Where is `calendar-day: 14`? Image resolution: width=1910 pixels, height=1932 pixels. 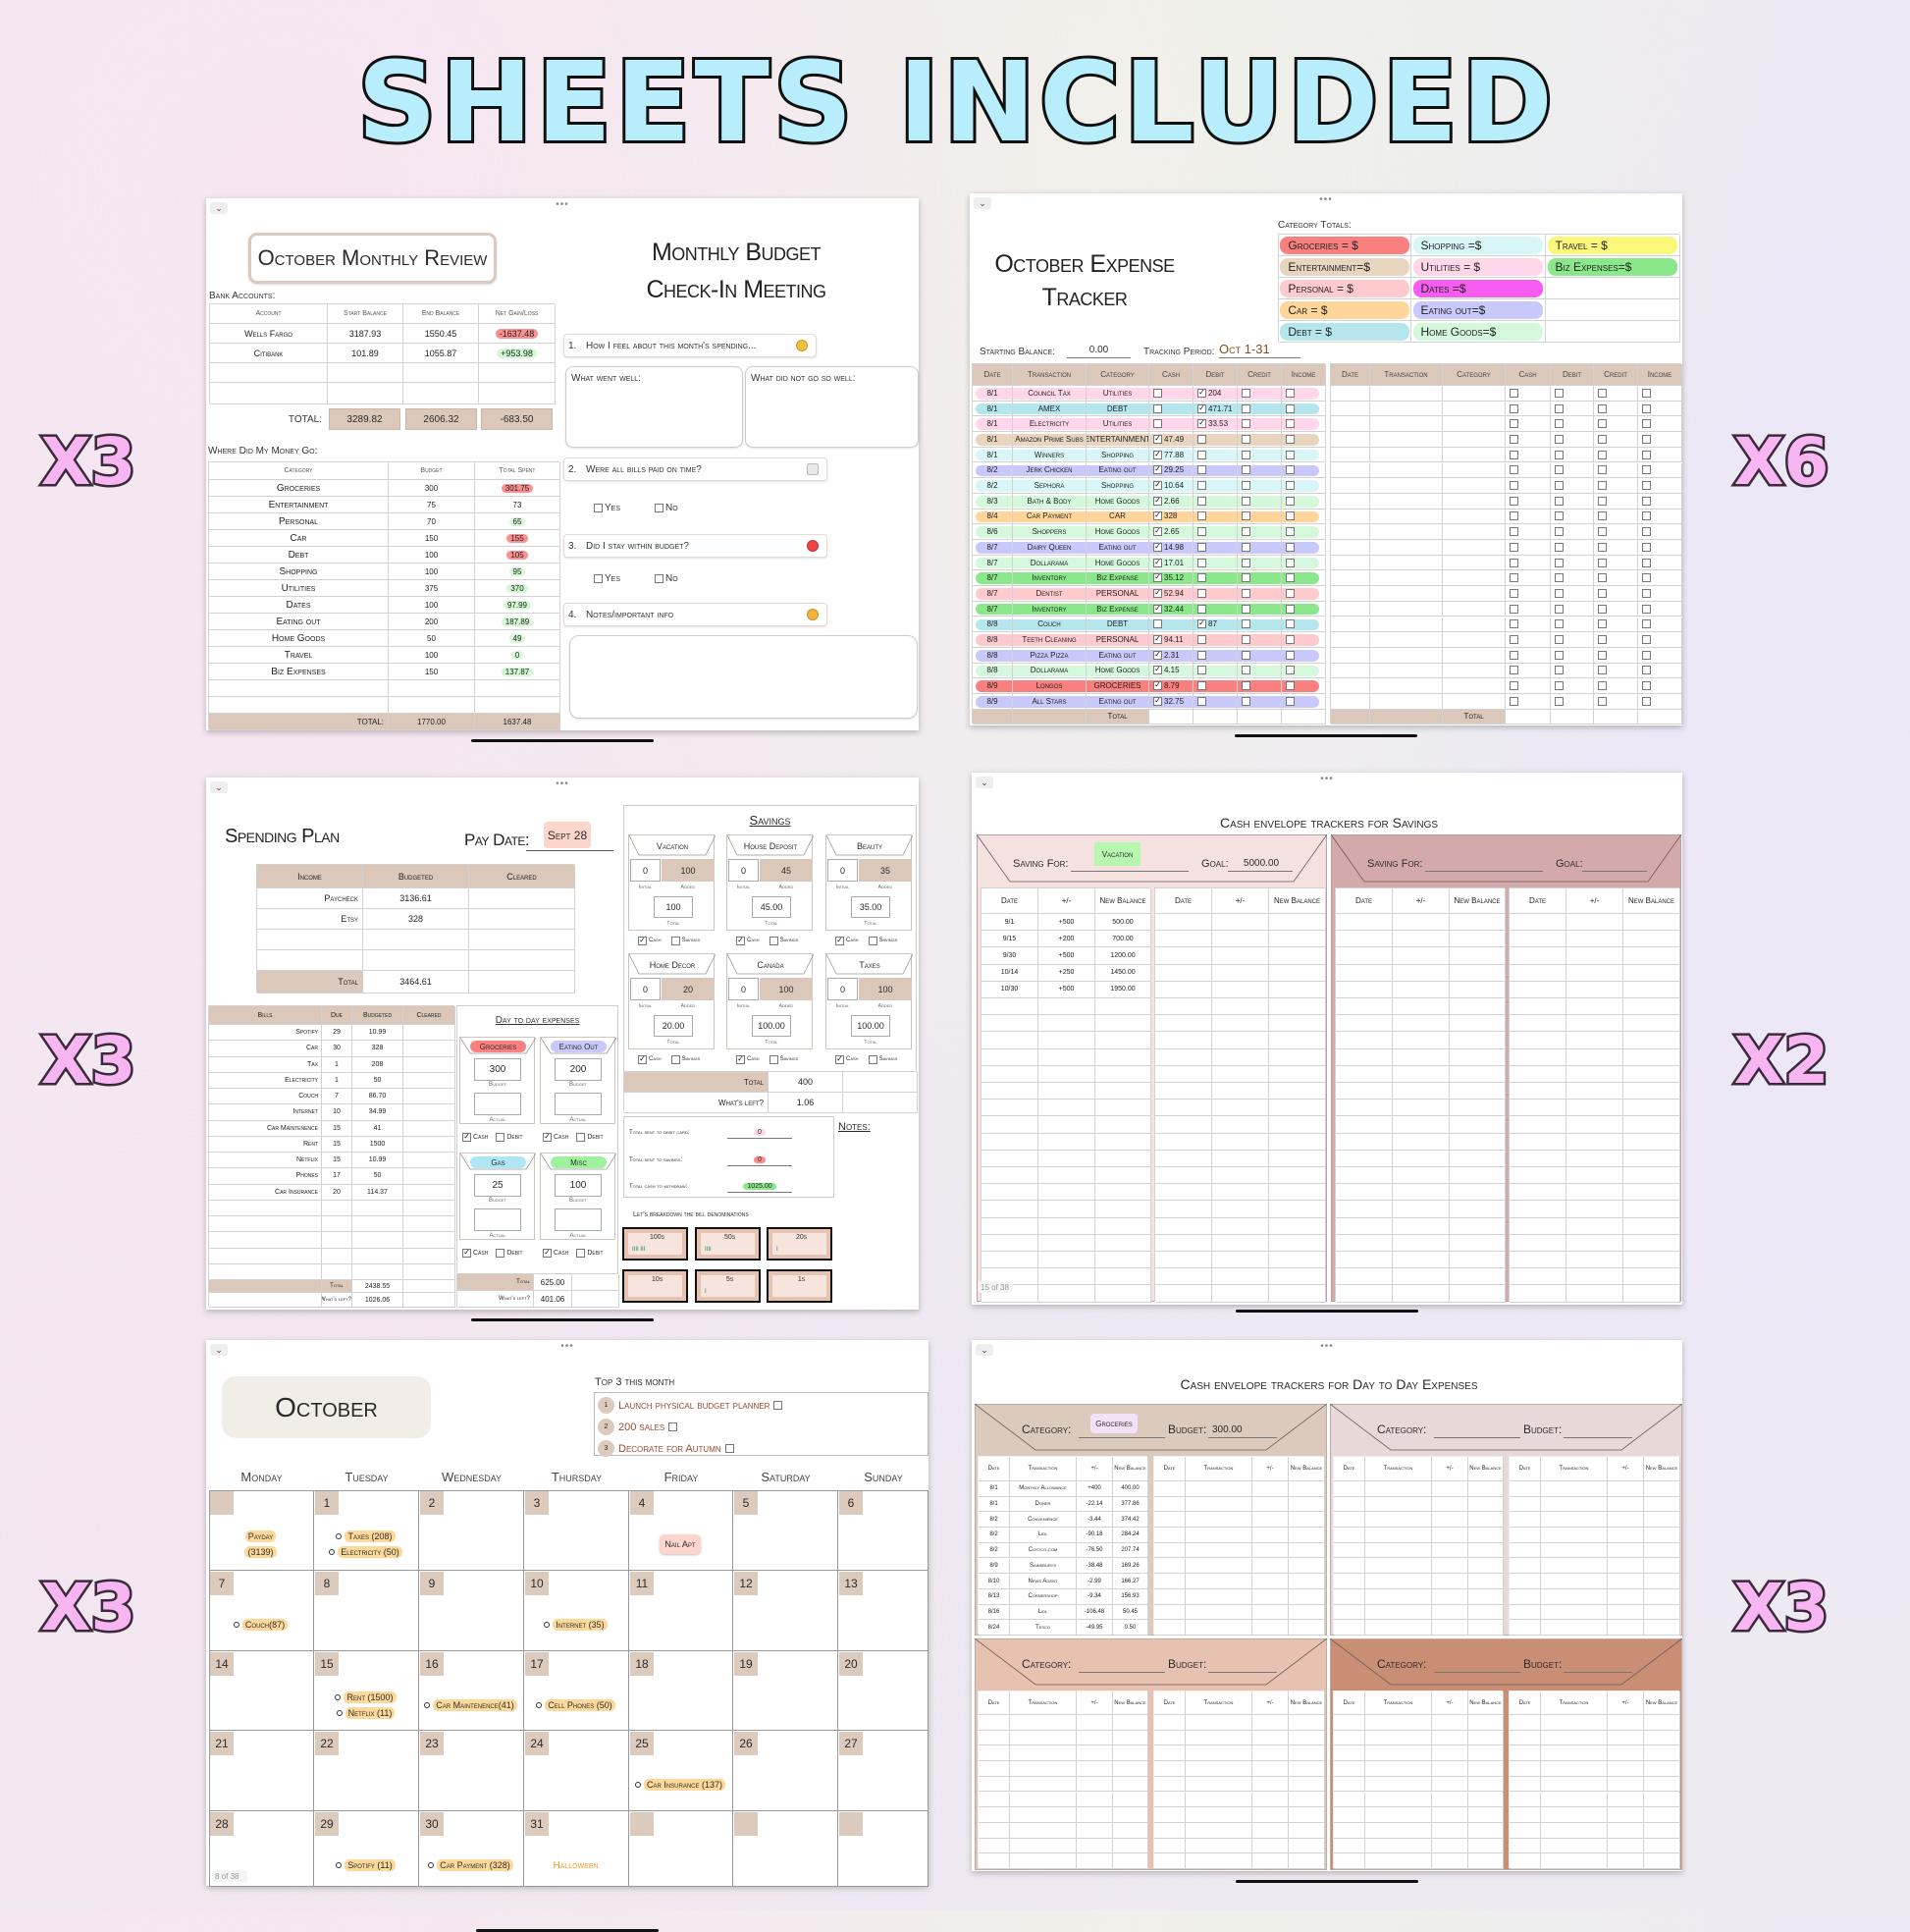
calendar-day: 14 is located at coordinates (261, 1691).